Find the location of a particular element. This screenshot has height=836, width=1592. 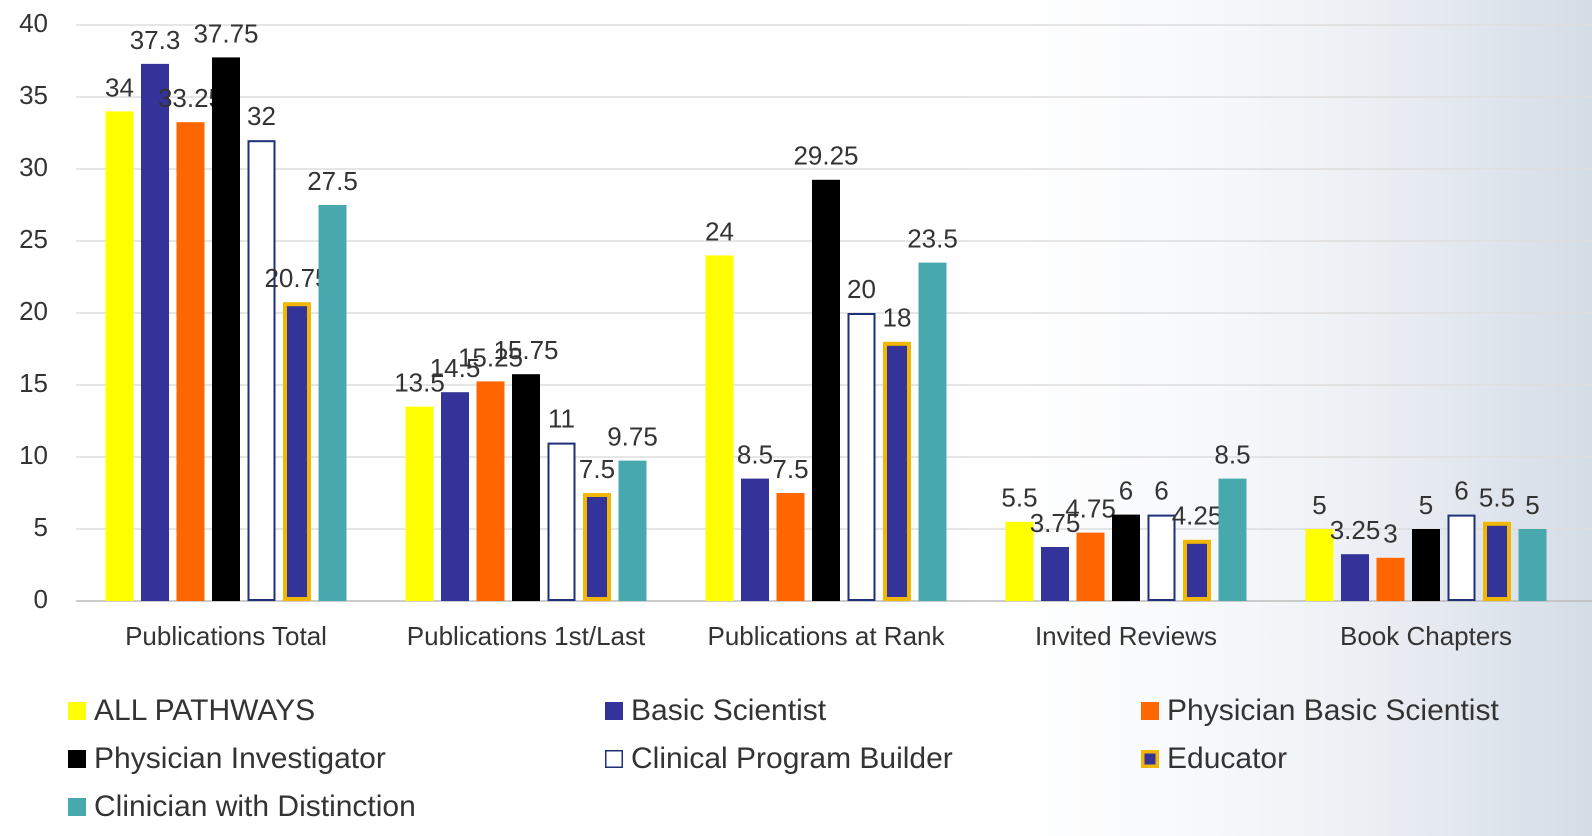

y-tick-label: 30 is located at coordinates (33, 167).